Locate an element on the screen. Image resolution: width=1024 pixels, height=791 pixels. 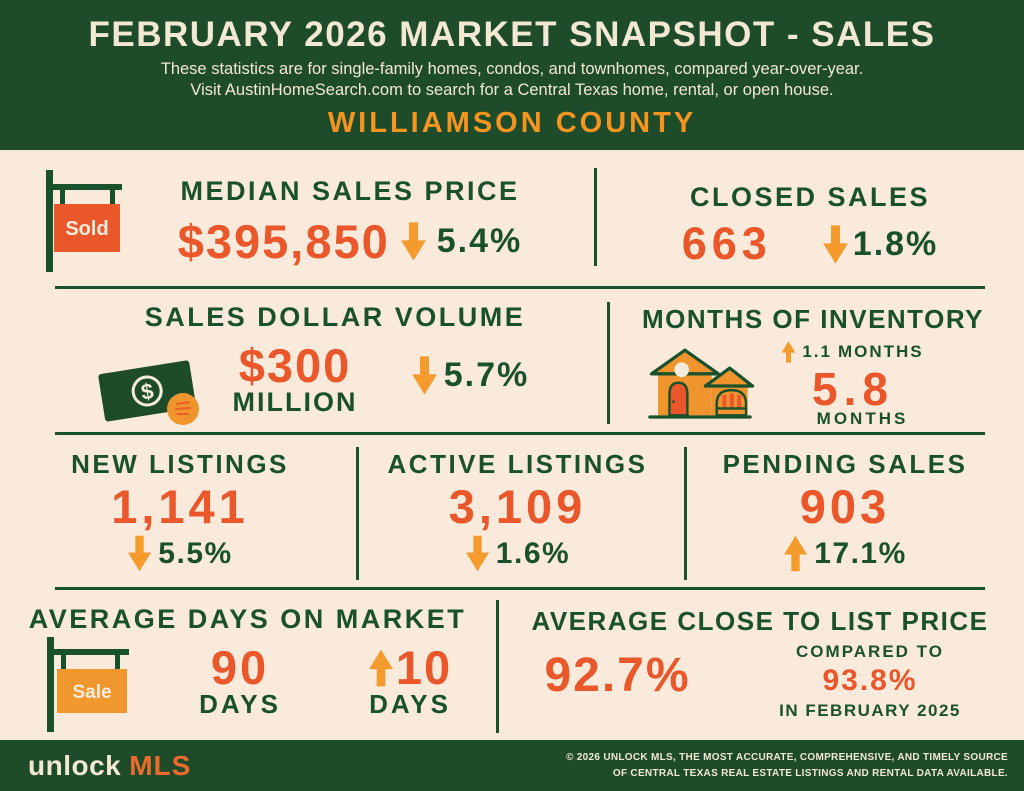
sales-dollar-volume-value: $300 is located at coordinates (295, 365).